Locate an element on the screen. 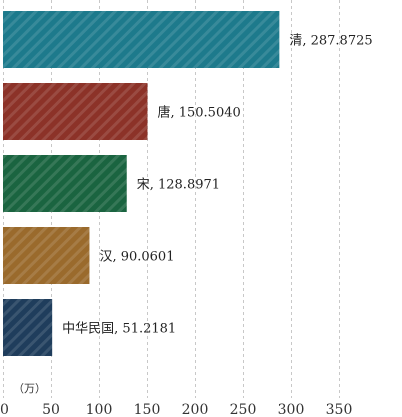 The height and width of the screenshot is (417, 402). x-tick-label: 200 is located at coordinates (195, 409).